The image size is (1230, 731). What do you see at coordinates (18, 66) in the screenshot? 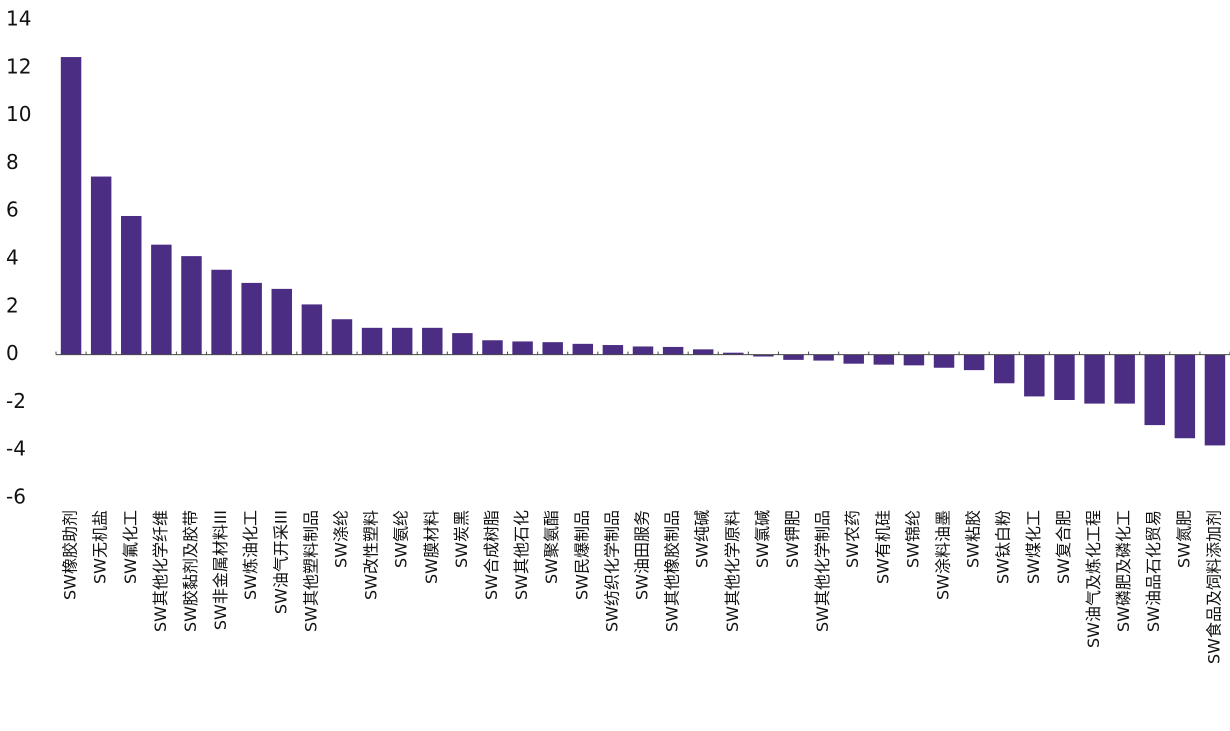
I see `y-tick-label: 12` at bounding box center [18, 66].